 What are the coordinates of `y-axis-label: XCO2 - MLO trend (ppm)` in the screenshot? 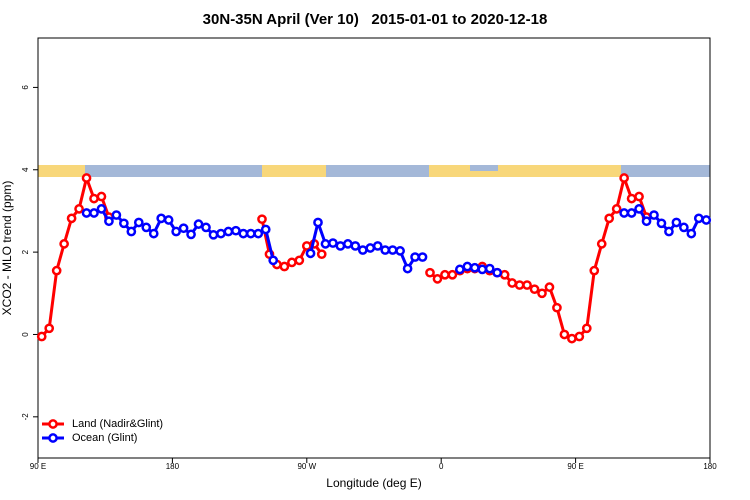 It's located at (7, 248).